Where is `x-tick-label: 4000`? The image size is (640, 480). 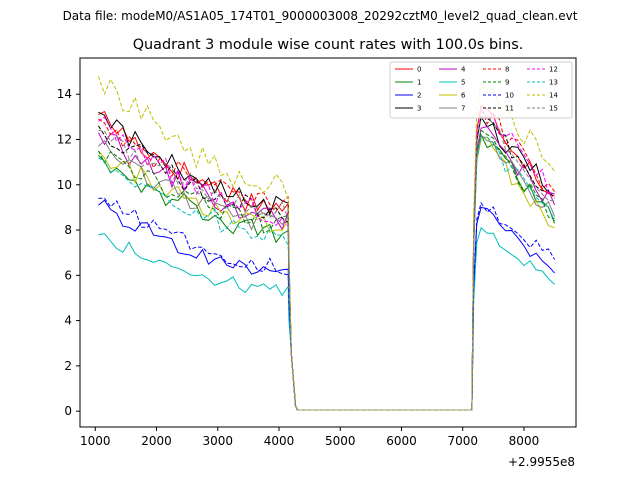 x-tick-label: 4000 is located at coordinates (279, 441).